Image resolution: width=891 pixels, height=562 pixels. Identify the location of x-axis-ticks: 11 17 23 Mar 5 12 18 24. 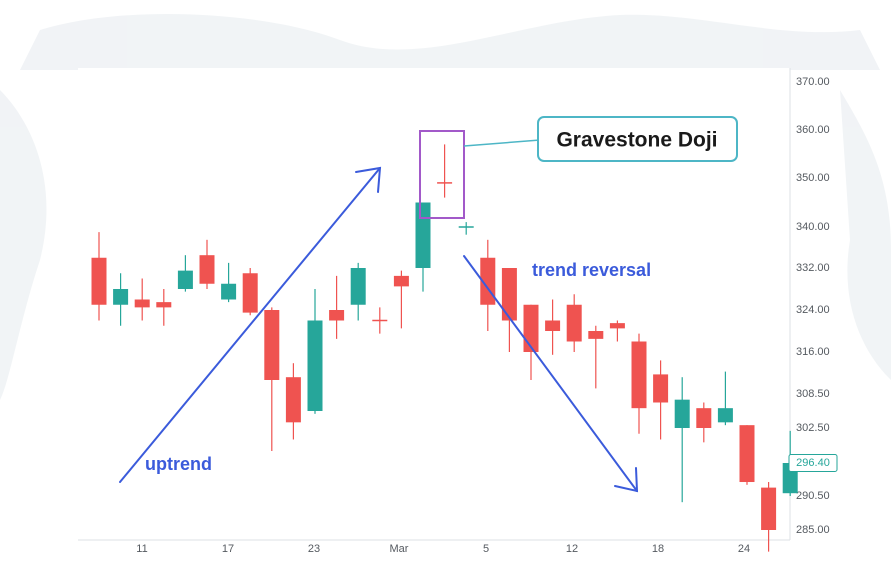
(443, 549).